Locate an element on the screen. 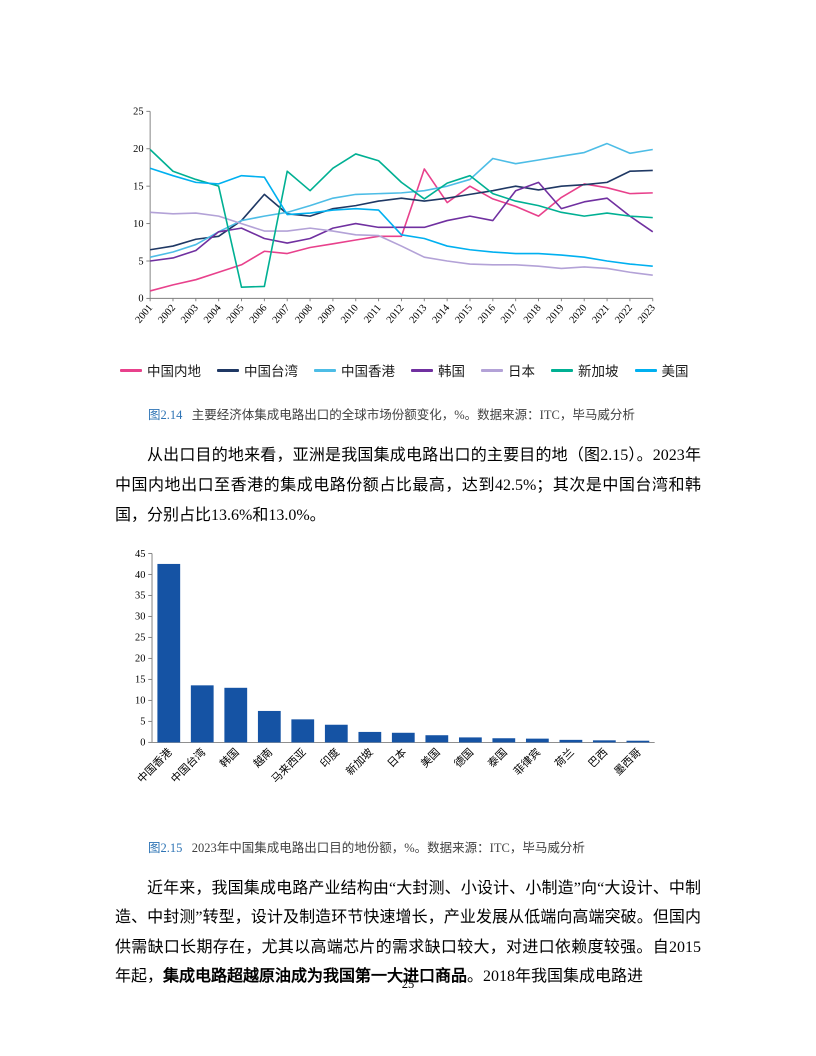 This screenshot has height=1056, width=816. y-tick-label: 45 is located at coordinates (140, 554).